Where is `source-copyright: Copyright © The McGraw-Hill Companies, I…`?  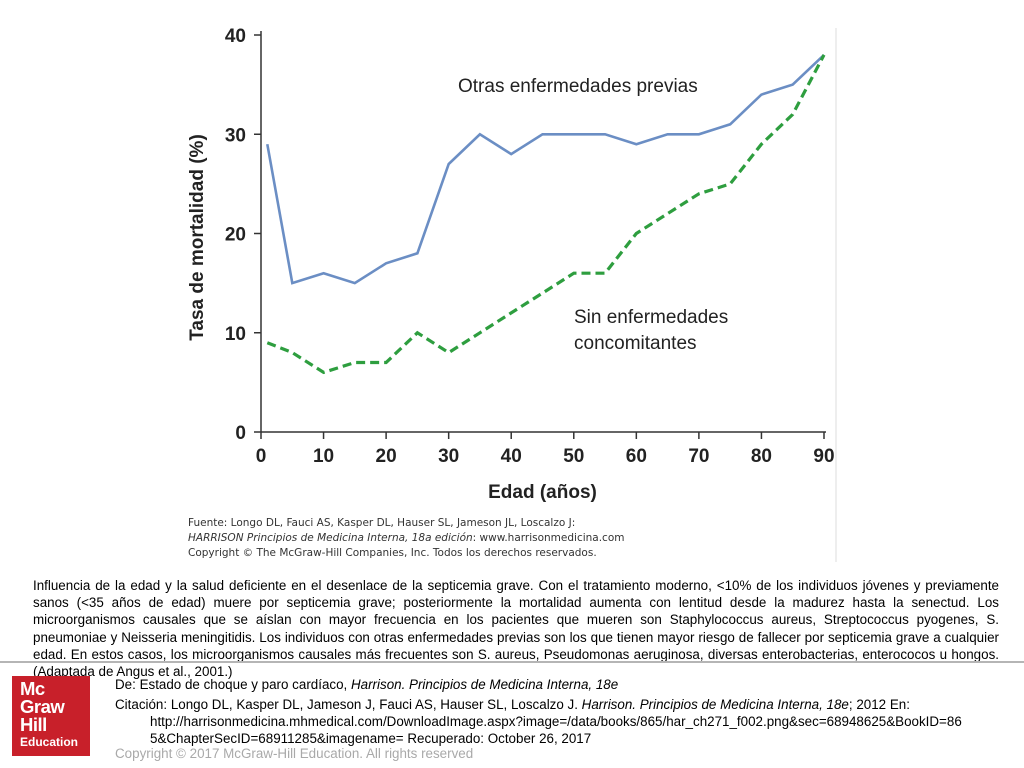
source-copyright: Copyright © The McGraw-Hill Companies, I… is located at coordinates (392, 553).